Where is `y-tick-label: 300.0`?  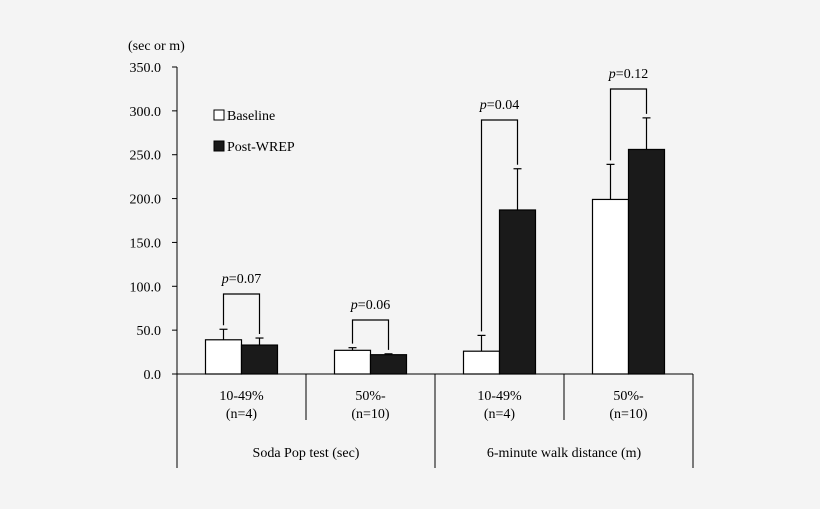 y-tick-label: 300.0 is located at coordinates (146, 112).